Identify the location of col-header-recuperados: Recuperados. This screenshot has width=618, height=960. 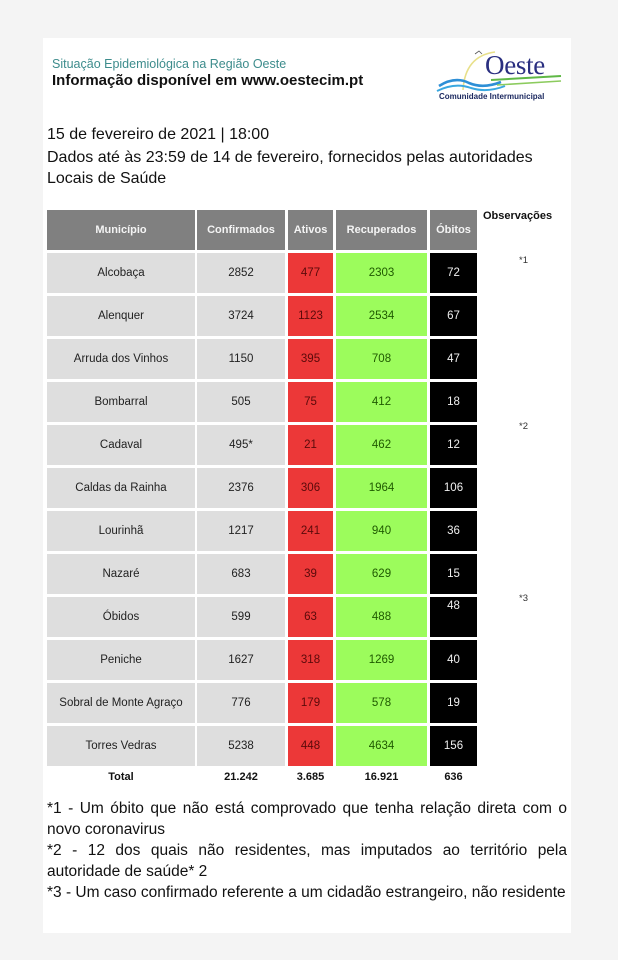
(381, 230).